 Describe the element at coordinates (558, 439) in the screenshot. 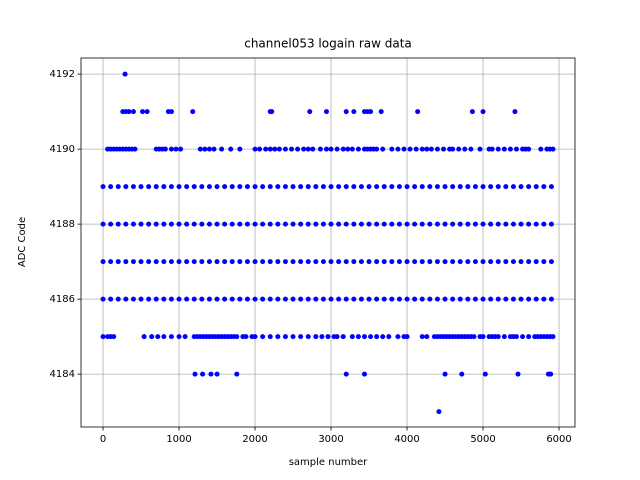

I see `x-tick-label: 6000` at that location.